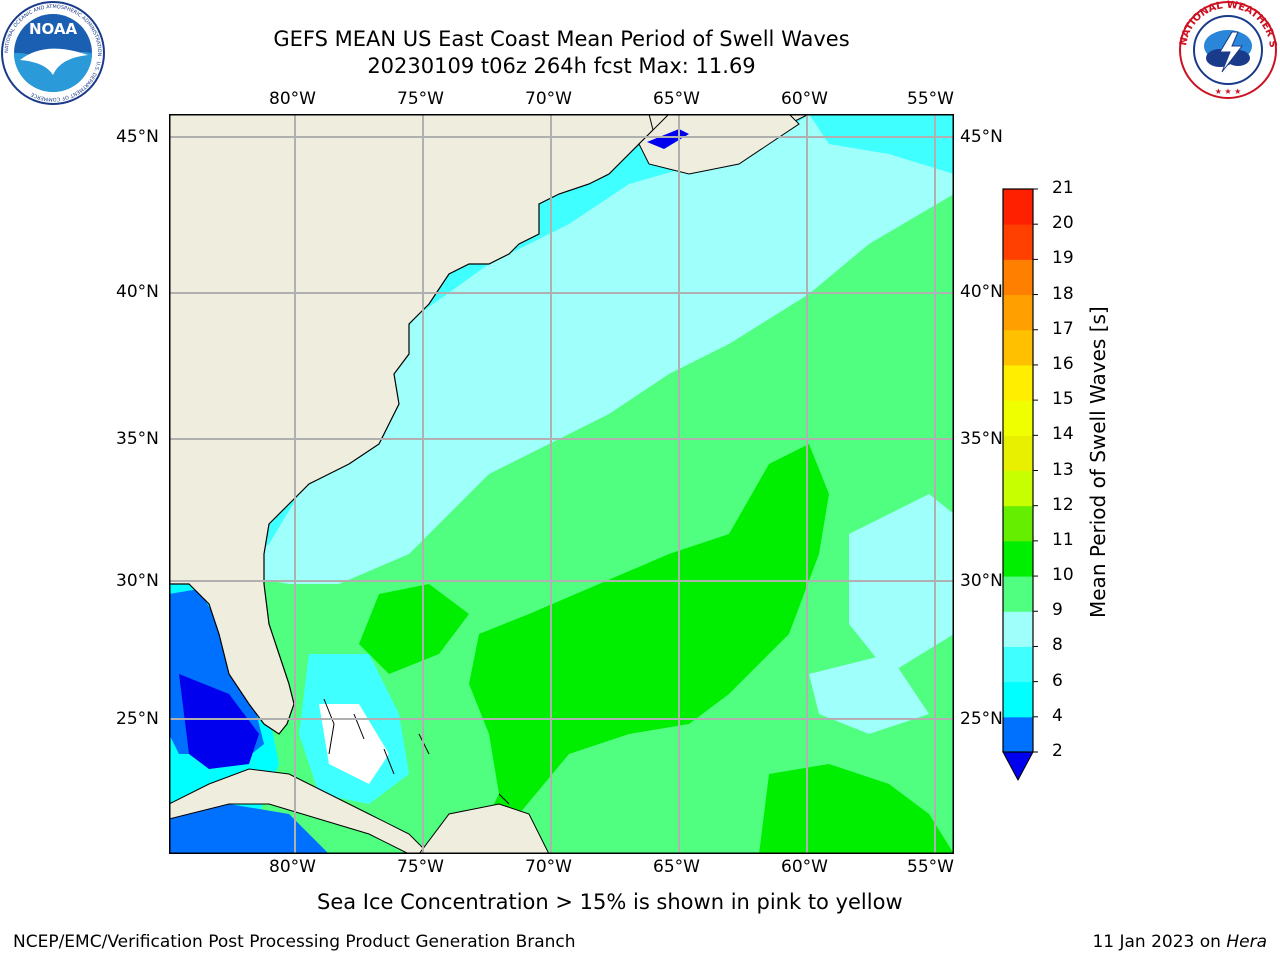  I want to click on hispaniola-land, so click(484, 828).